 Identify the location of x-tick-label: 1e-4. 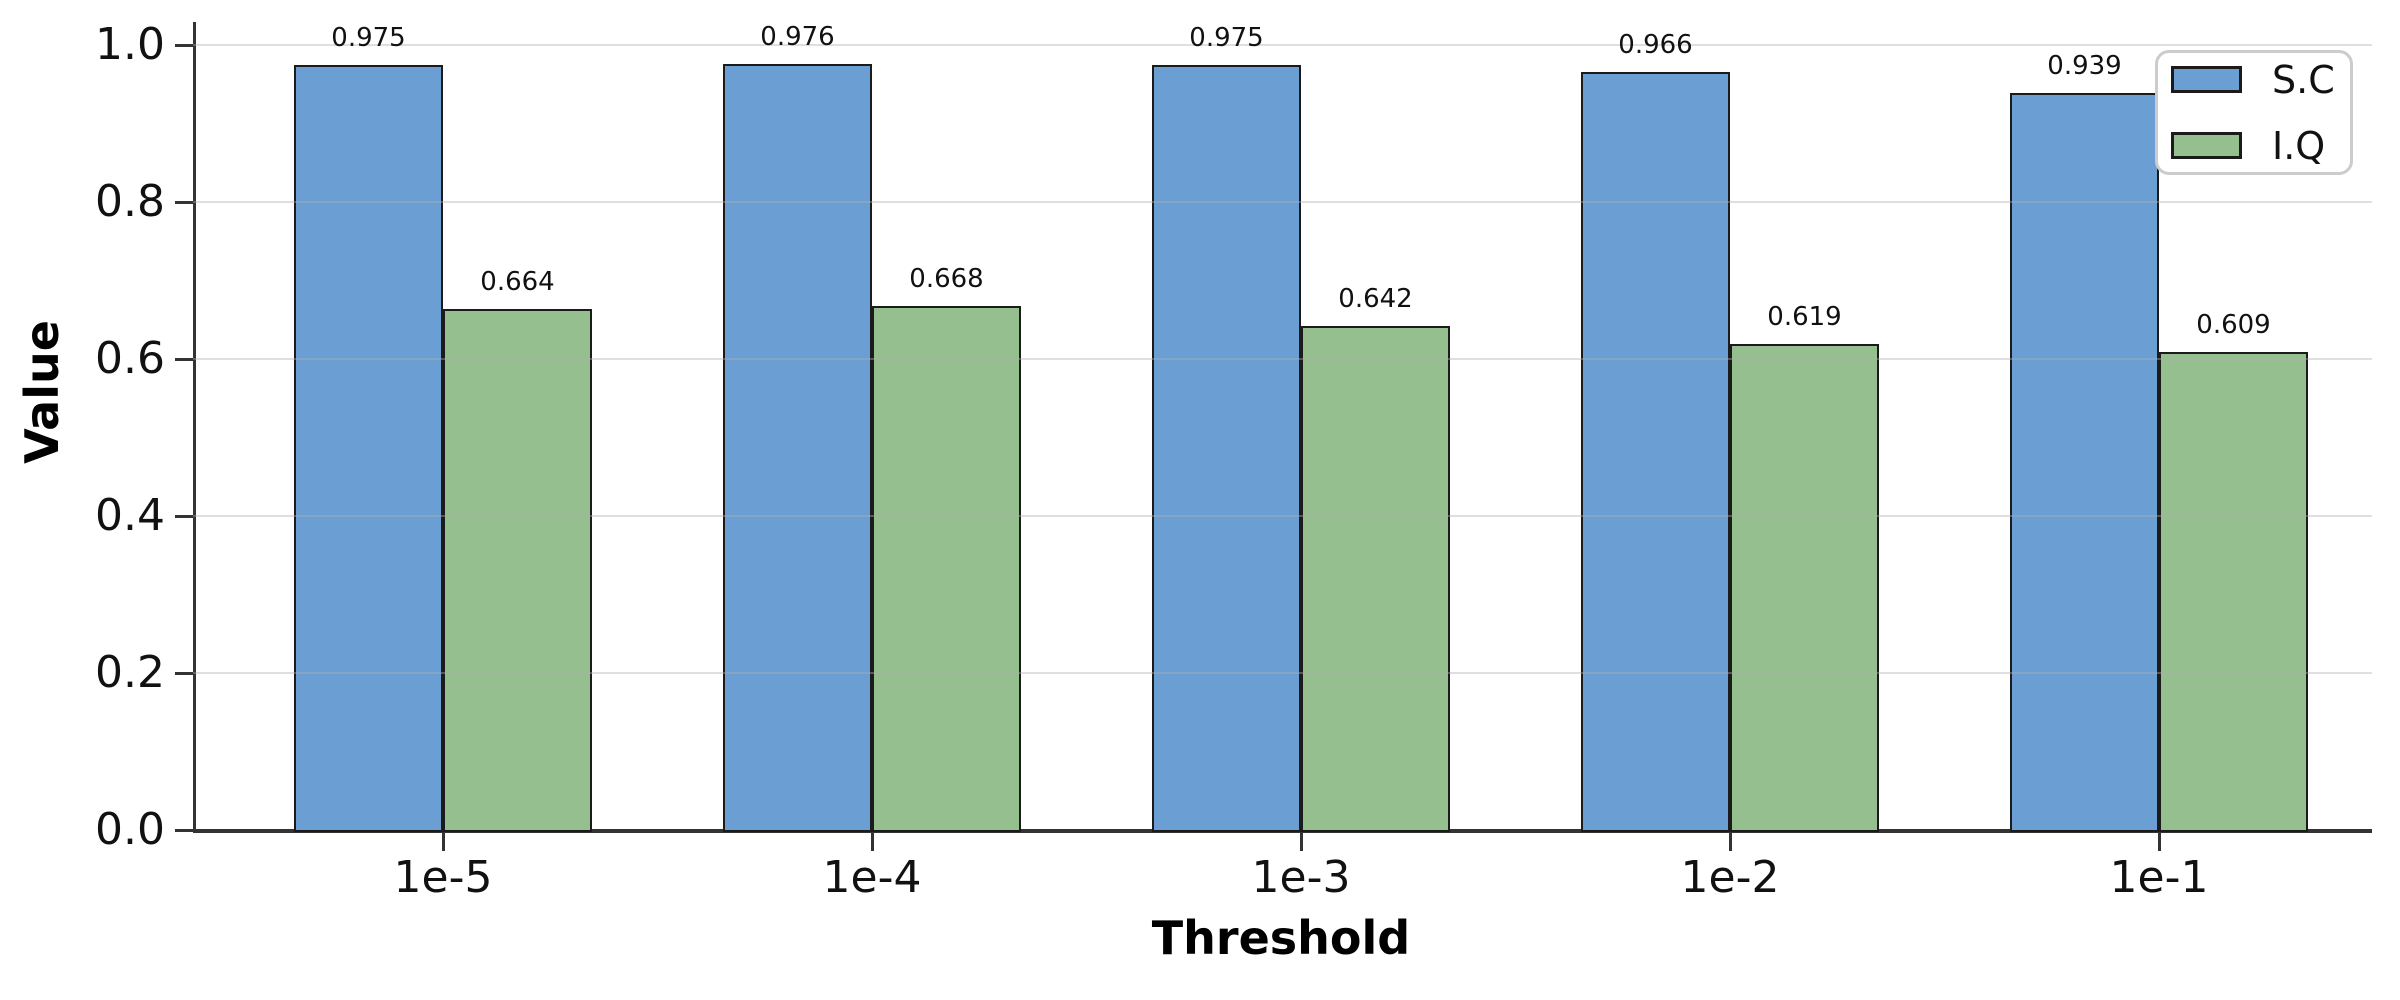
(872, 877).